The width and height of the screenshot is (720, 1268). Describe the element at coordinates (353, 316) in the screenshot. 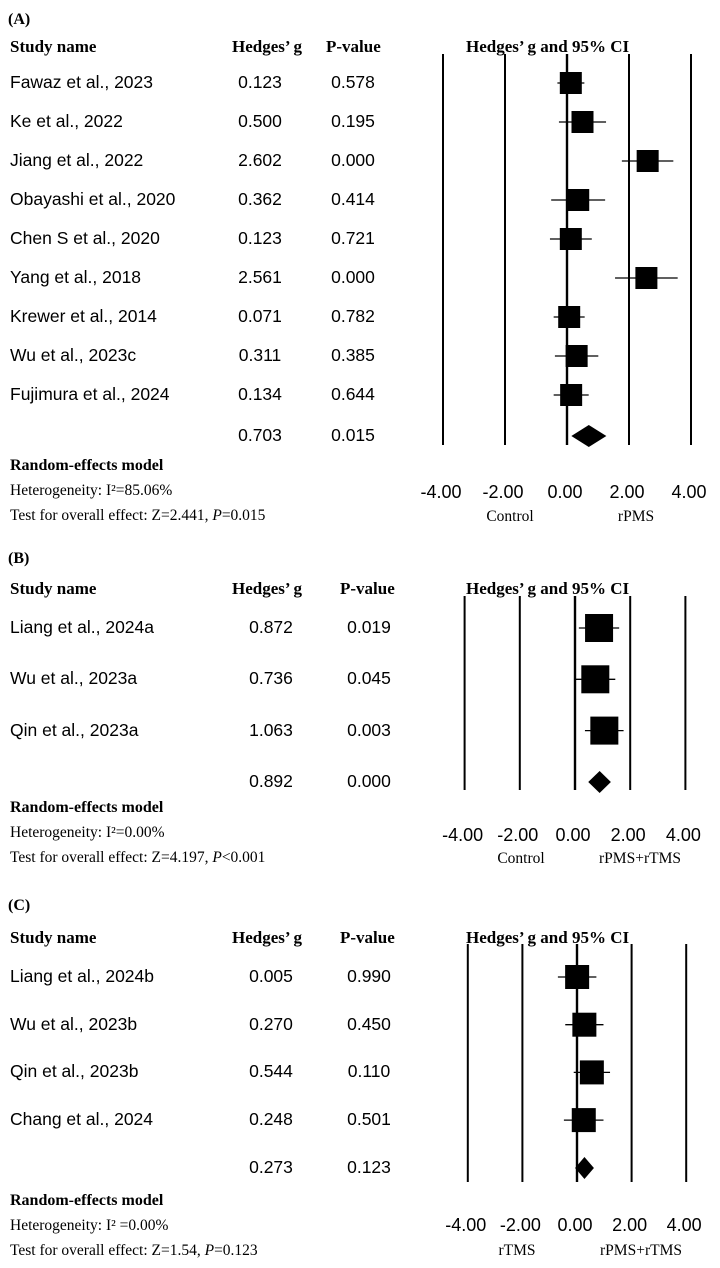

I see `study-p-value: 0.782` at that location.